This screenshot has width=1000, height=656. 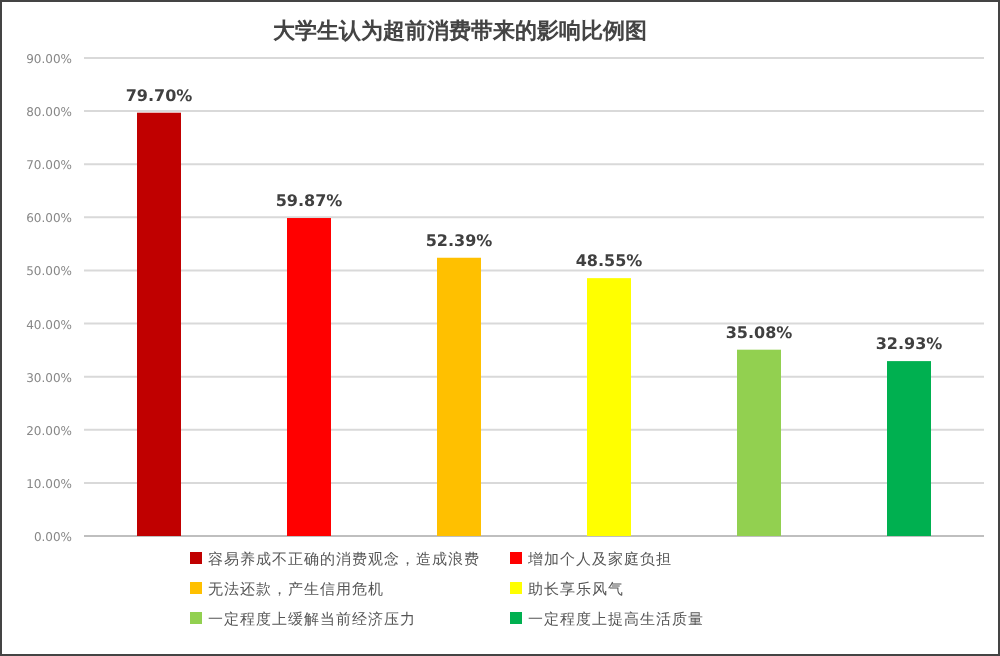 What do you see at coordinates (759, 332) in the screenshot?
I see `data-label: 35.08%` at bounding box center [759, 332].